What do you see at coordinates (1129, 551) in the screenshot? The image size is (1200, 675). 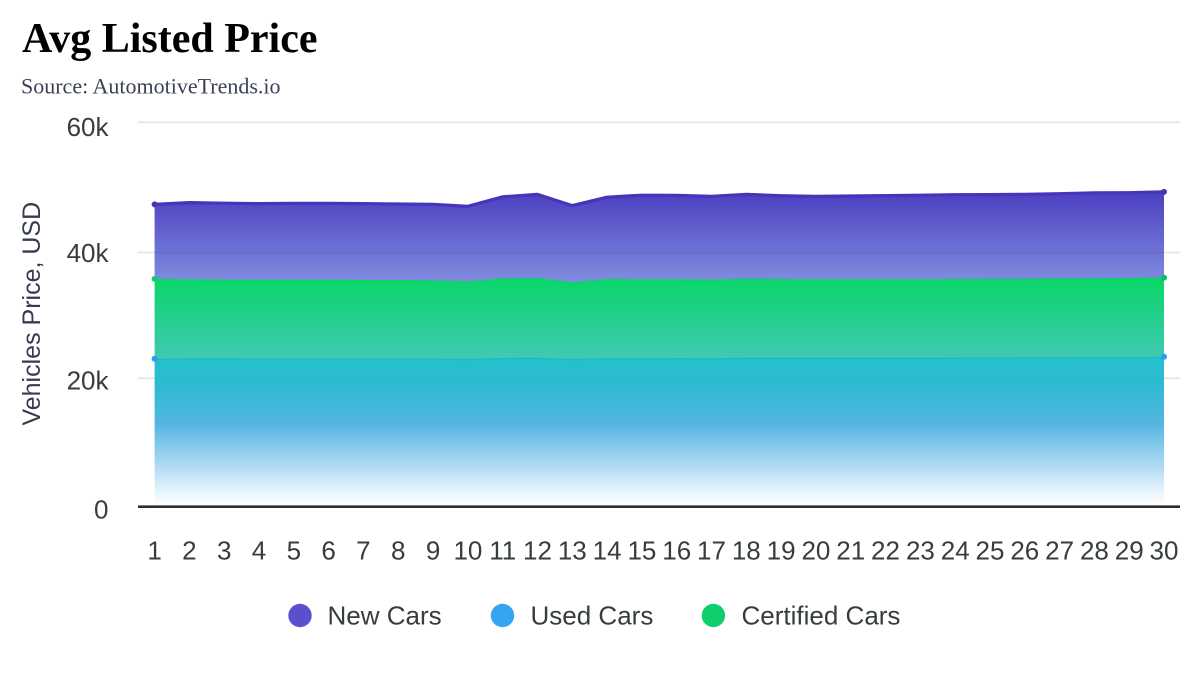 I see `svg-text: 29` at bounding box center [1129, 551].